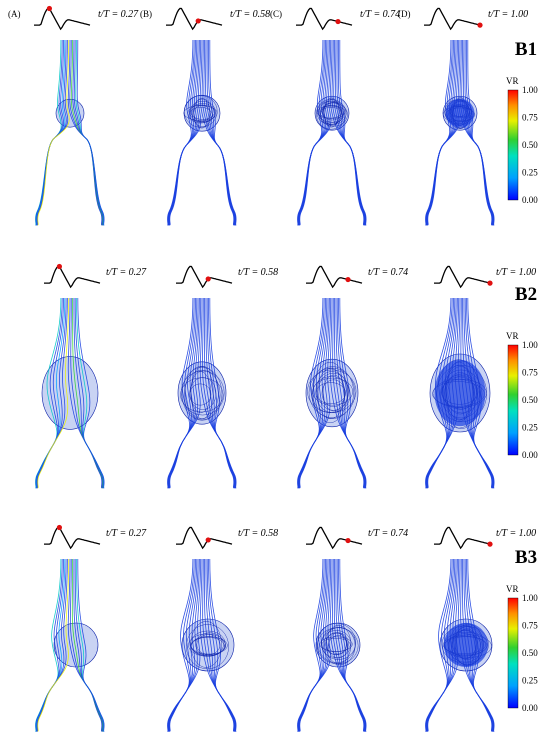 This screenshot has width=550, height=737. I want to click on row-label: B1, so click(526, 49).